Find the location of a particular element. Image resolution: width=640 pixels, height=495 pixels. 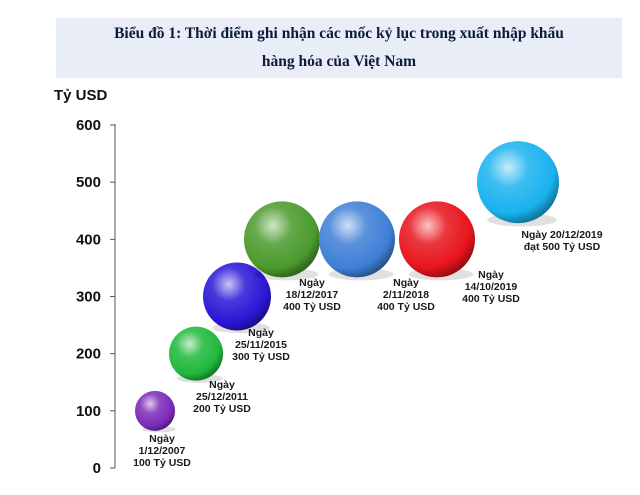

y-axis-unit-label: Tỷ USD is located at coordinates (81, 95).